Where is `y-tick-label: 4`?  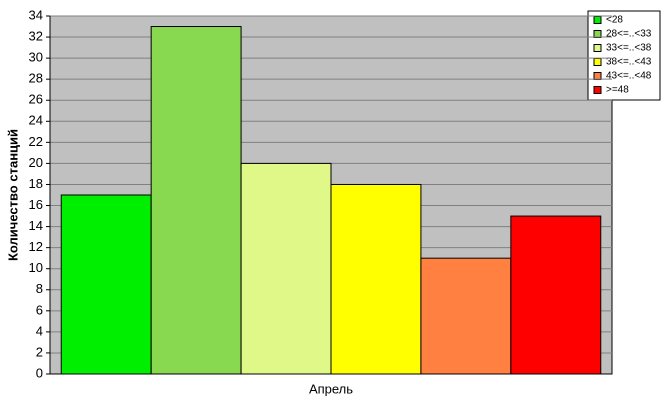
y-tick-label: 4 is located at coordinates (39, 330).